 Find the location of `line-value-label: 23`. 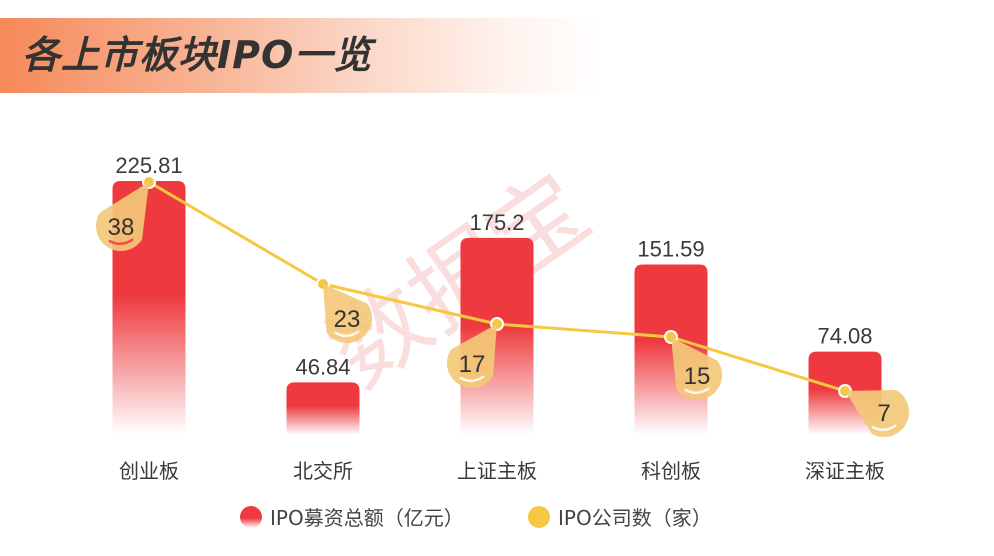

line-value-label: 23 is located at coordinates (347, 319).